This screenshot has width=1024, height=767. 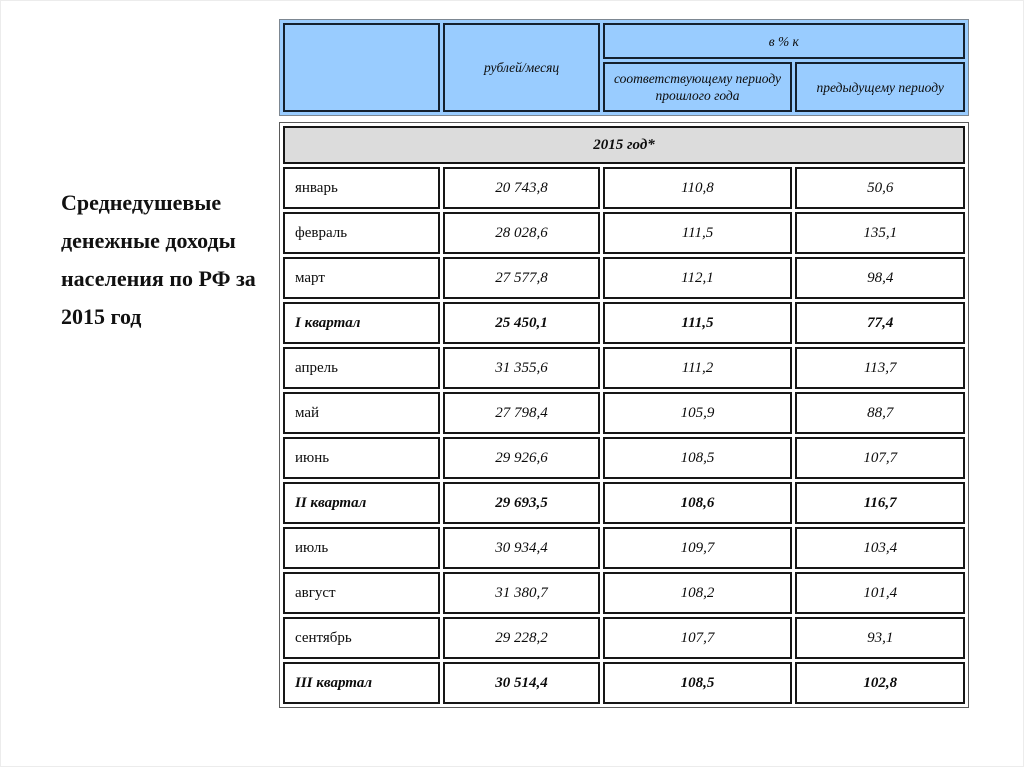 What do you see at coordinates (521, 323) in the screenshot?
I see `value-rub-per-month: 25 450,1` at bounding box center [521, 323].